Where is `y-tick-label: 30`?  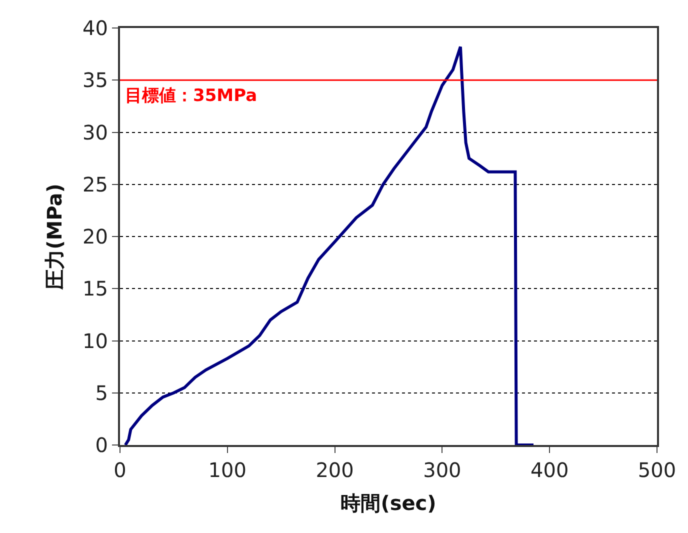 y-tick-label: 30 is located at coordinates (95, 132).